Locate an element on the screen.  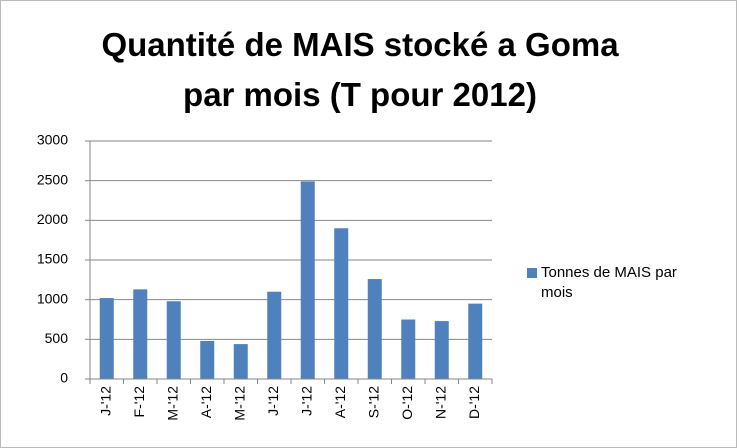
x-tick-label: N-'12 is located at coordinates (440, 402).